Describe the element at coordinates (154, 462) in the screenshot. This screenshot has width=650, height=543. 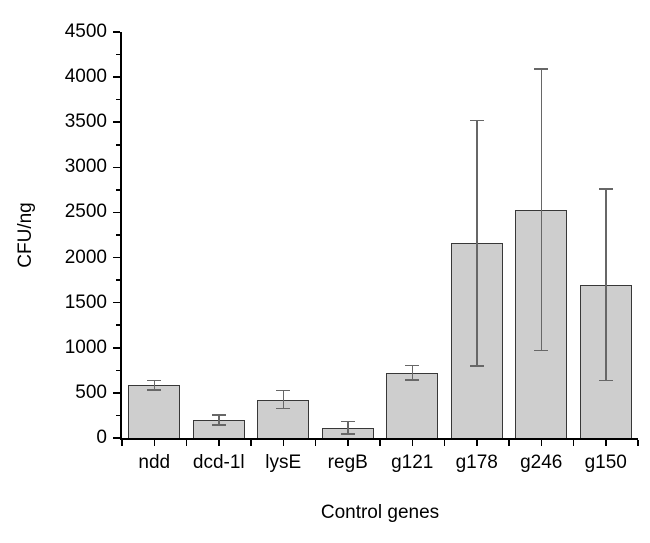
I see `x-tick-label-ndd: ndd` at that location.